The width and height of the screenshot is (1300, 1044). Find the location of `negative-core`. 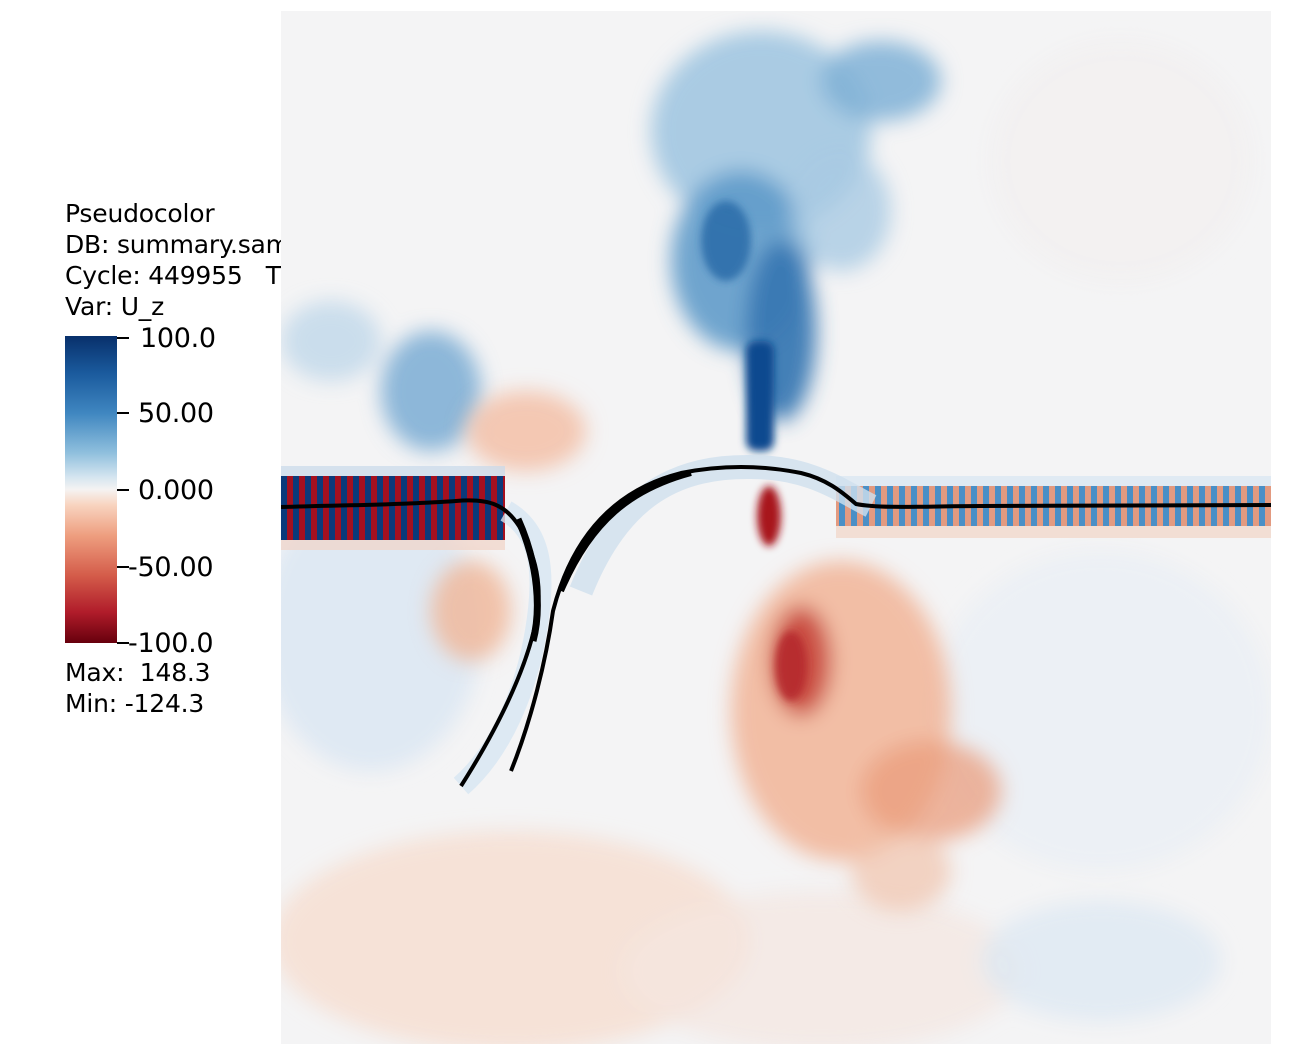

negative-core is located at coordinates (782, 593).